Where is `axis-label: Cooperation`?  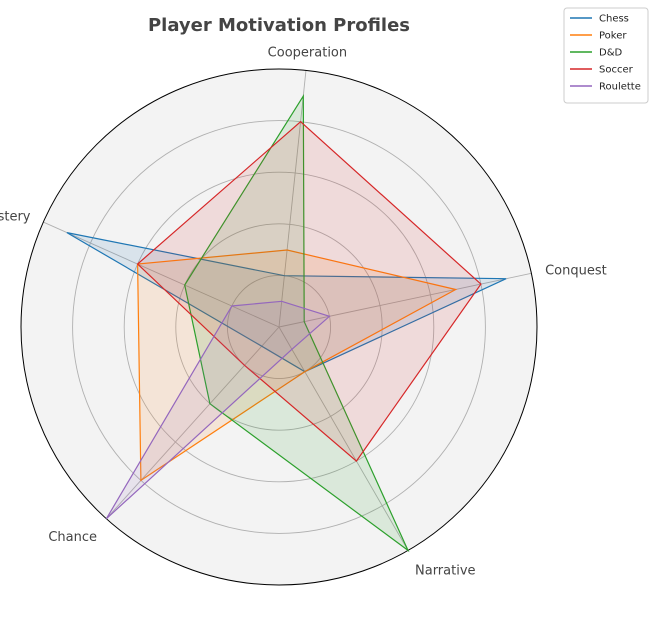
axis-label: Cooperation is located at coordinates (307, 53).